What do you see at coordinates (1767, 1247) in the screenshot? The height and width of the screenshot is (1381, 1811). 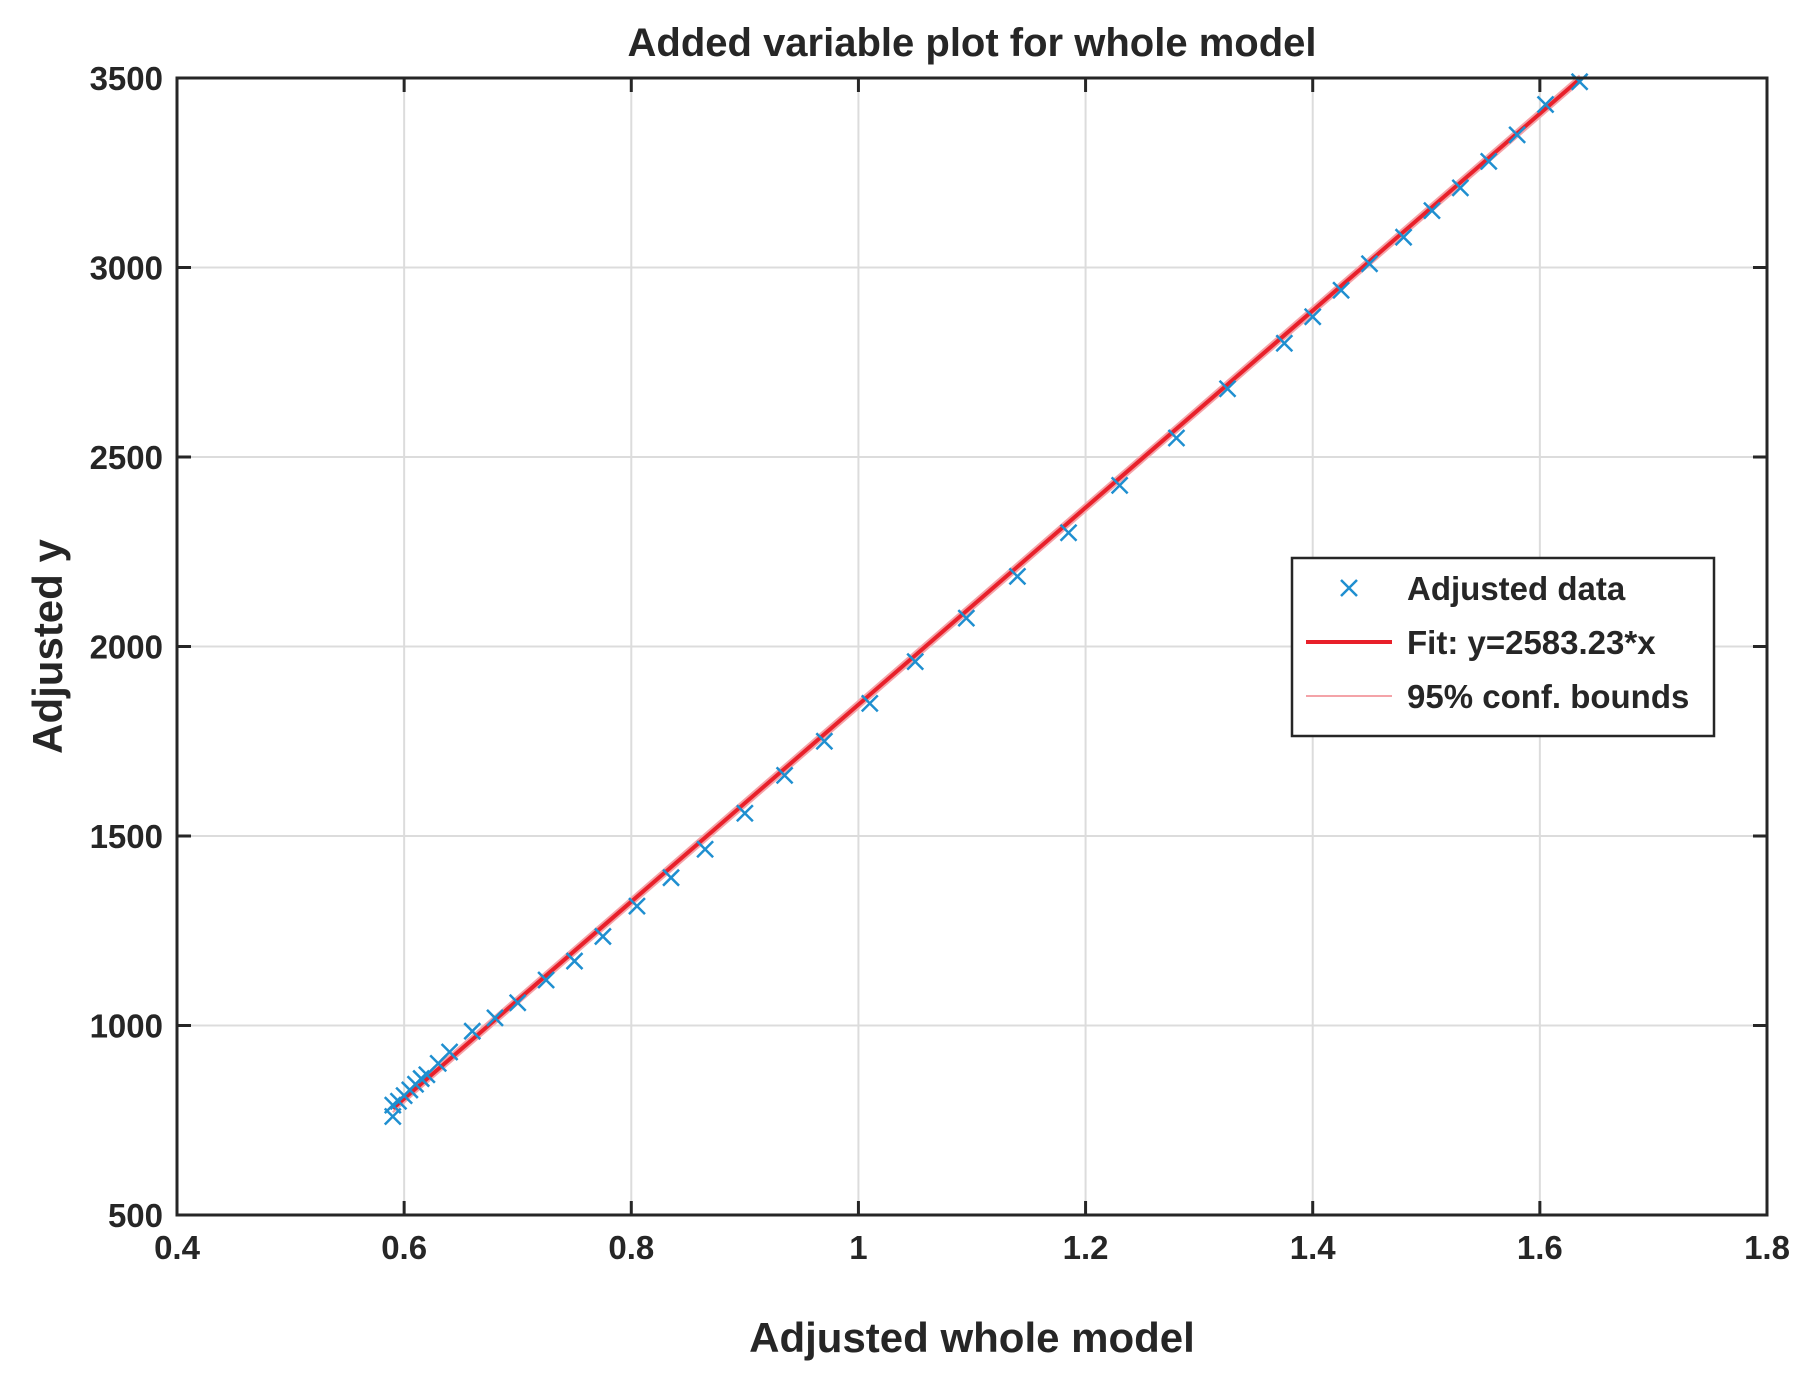 I see `x-tick-label: 1.8` at bounding box center [1767, 1247].